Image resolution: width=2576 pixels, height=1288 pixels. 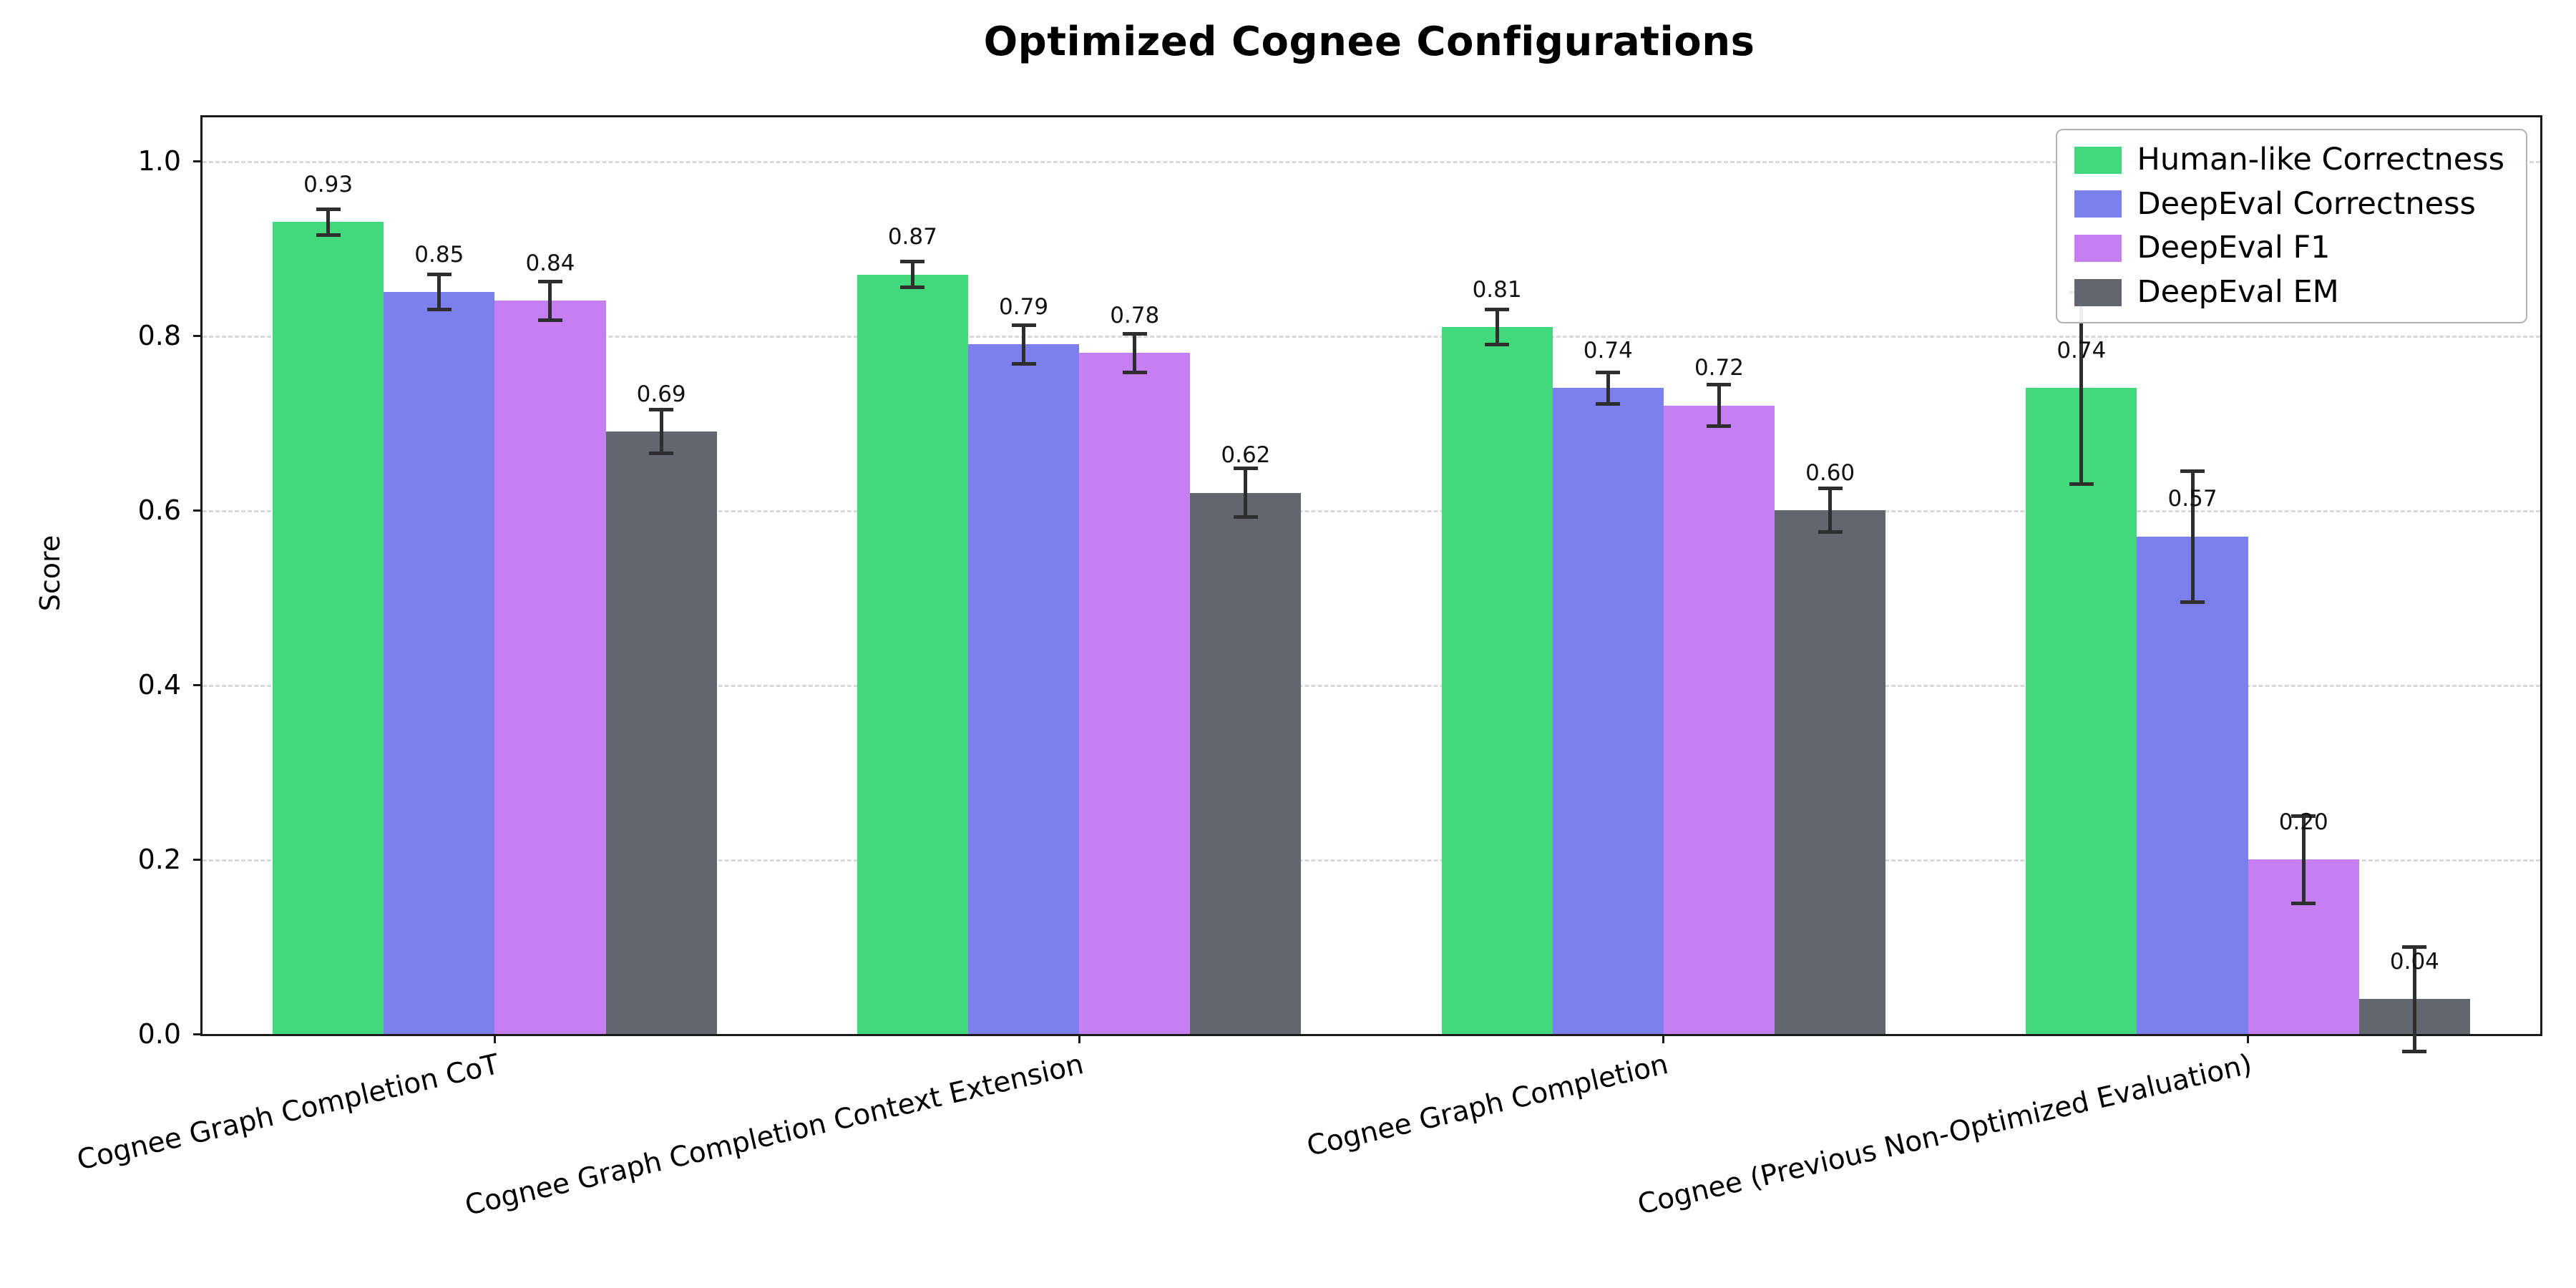 What do you see at coordinates (159, 1034) in the screenshot?
I see `y-tick-label: 0.0` at bounding box center [159, 1034].